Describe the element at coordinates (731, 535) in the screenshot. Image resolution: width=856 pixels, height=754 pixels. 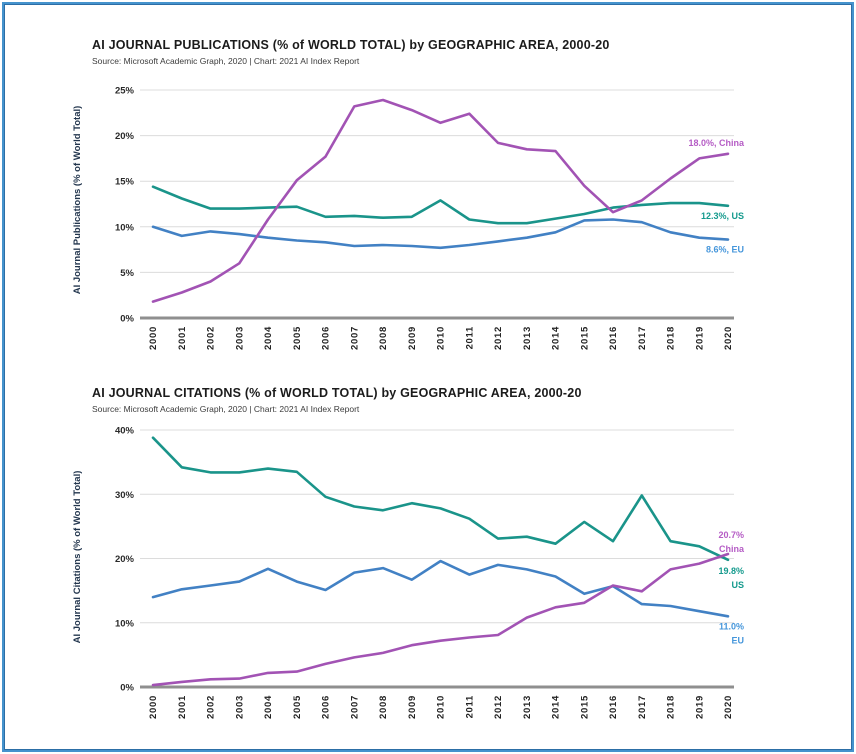
I see `series-end-label-china: 20.7%` at that location.